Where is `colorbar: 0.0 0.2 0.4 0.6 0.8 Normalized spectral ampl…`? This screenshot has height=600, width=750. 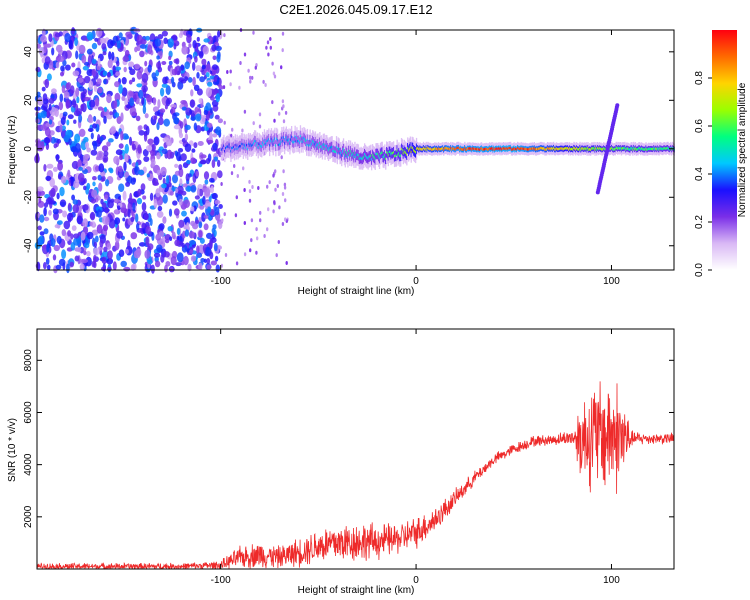
colorbar: 0.0 0.2 0.4 0.6 0.8 Normalized spectral ampl… is located at coordinates (721, 153).